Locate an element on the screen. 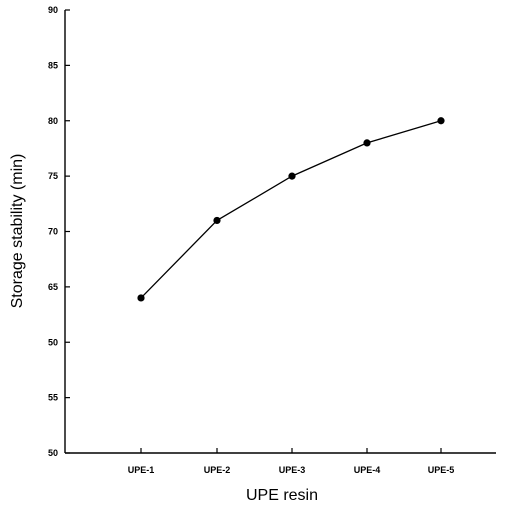  y-tick-label: 55 is located at coordinates (53, 398).